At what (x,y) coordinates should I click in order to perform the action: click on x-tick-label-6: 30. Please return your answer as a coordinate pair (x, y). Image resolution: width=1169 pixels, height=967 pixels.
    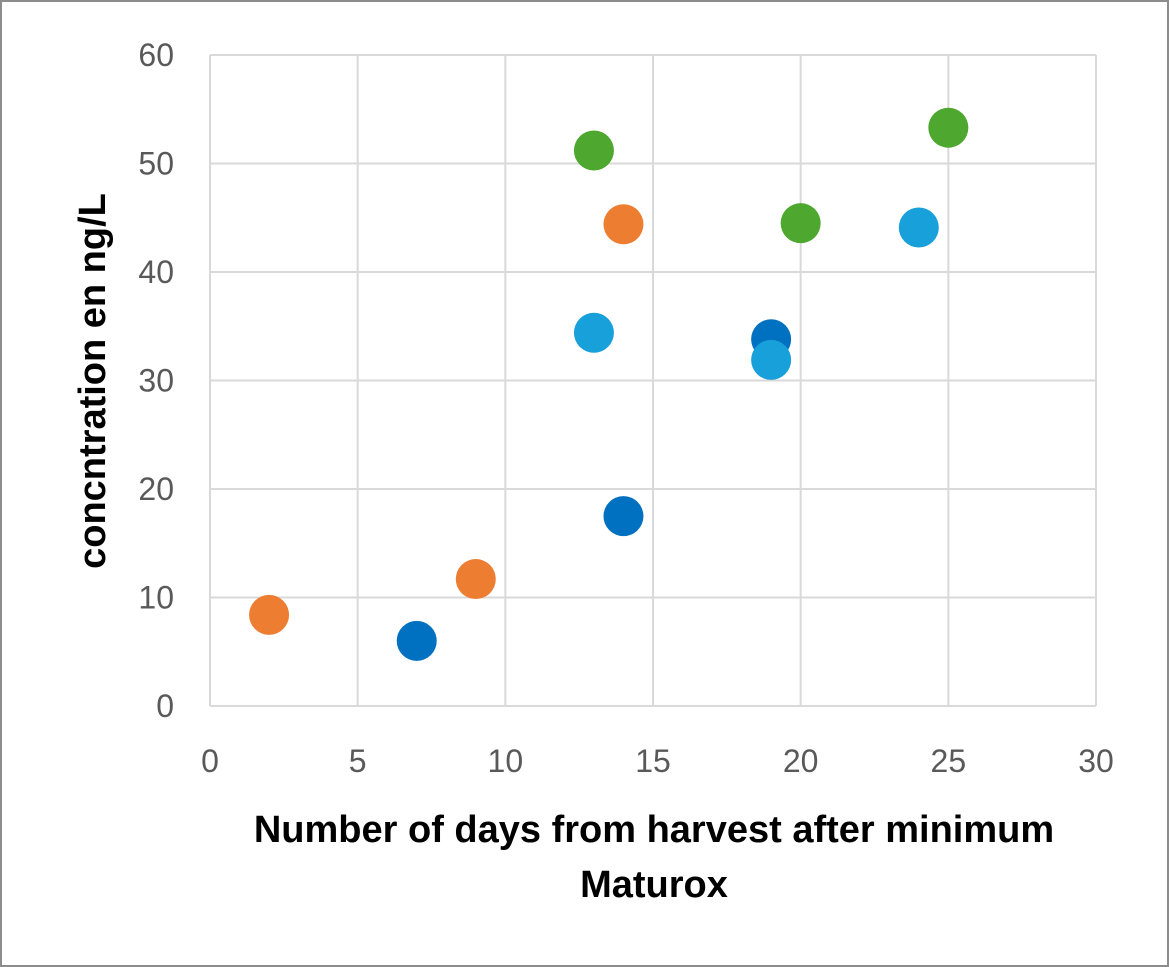
    Looking at the image, I should click on (1096, 761).